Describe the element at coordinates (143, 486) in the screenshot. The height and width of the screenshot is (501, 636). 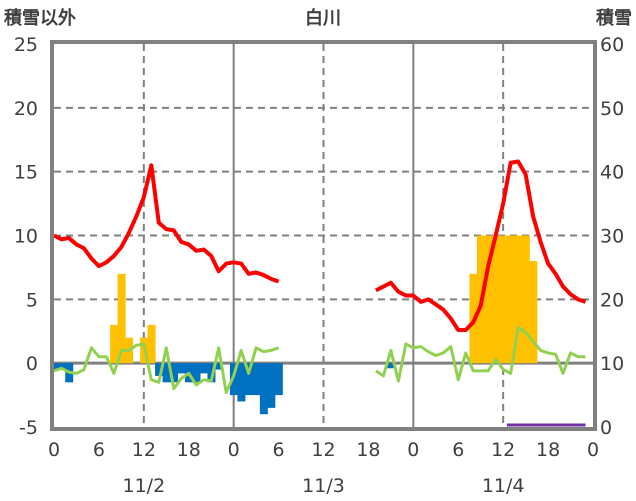
I see `date-label: 11/2` at that location.